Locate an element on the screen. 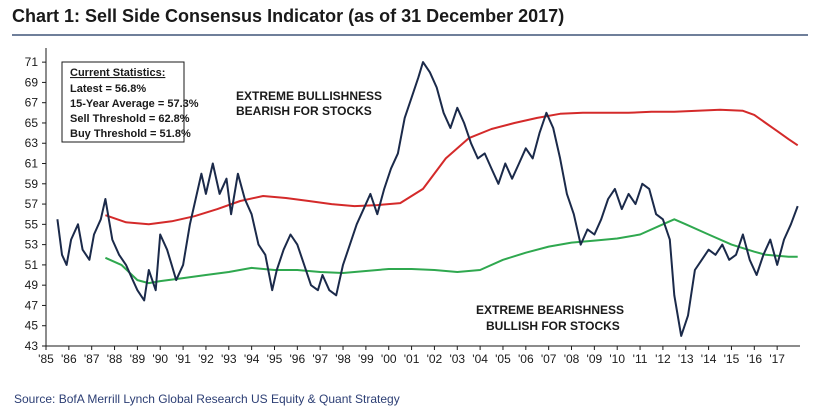 The image size is (820, 417). annotation-bearish-for-stocks: BEARISH FOR STOCKS is located at coordinates (304, 111).